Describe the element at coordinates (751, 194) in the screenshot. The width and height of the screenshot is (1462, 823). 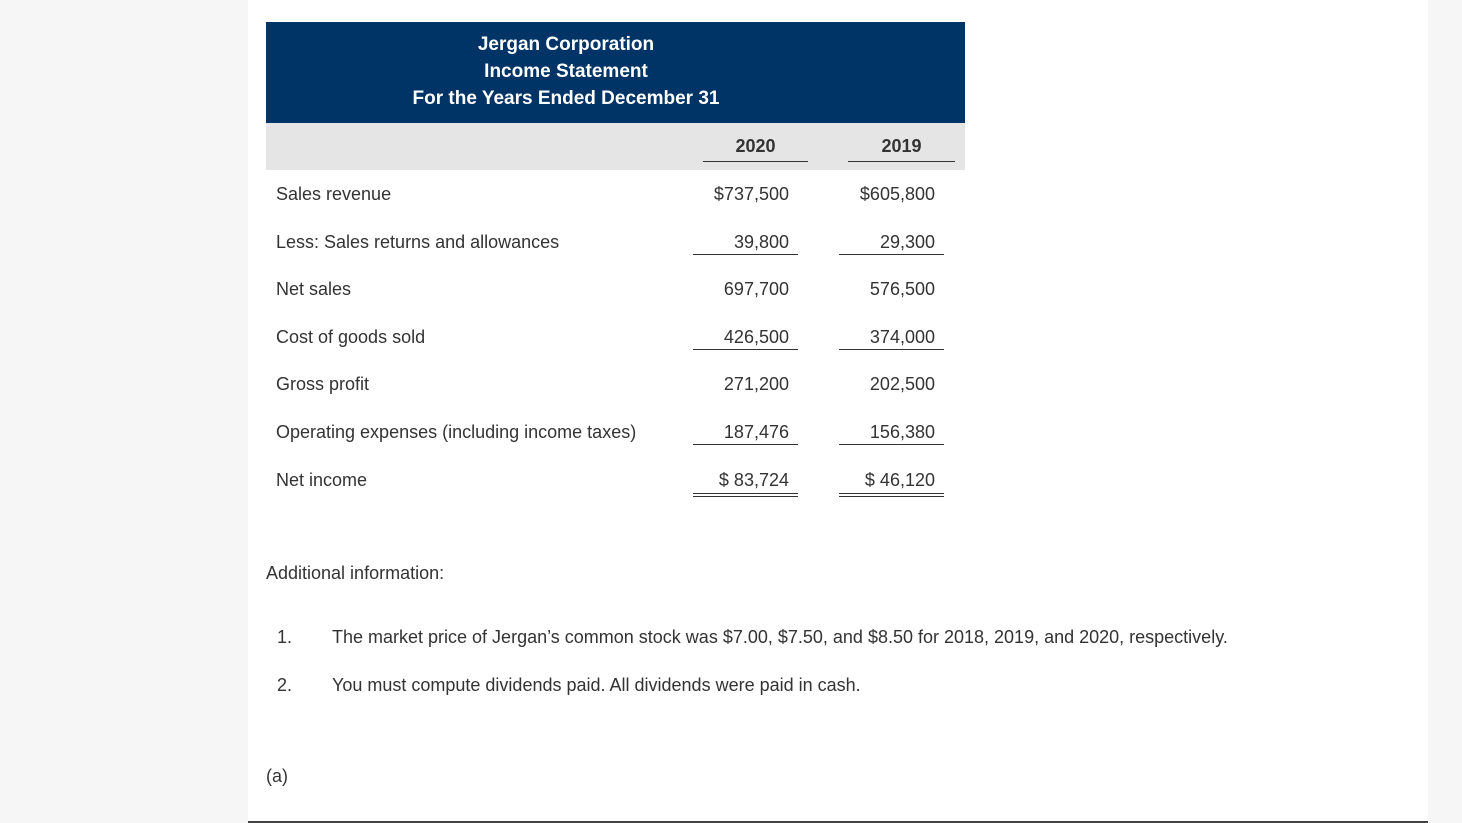
I see `cell-value: $737,500` at that location.